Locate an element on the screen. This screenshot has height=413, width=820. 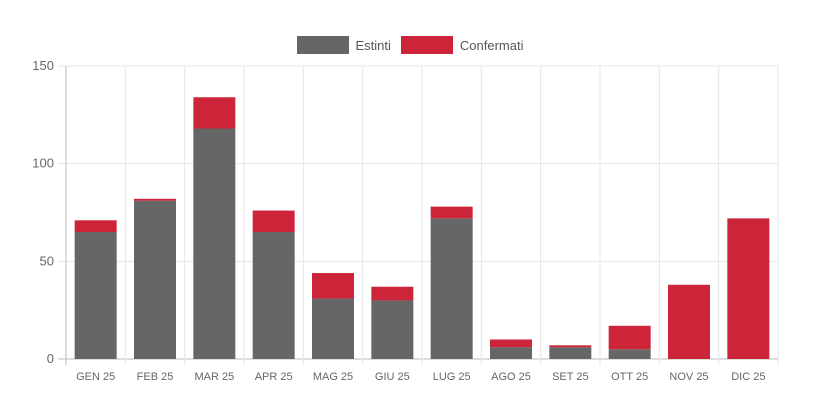
y-tick-label: 50 is located at coordinates (47, 260).